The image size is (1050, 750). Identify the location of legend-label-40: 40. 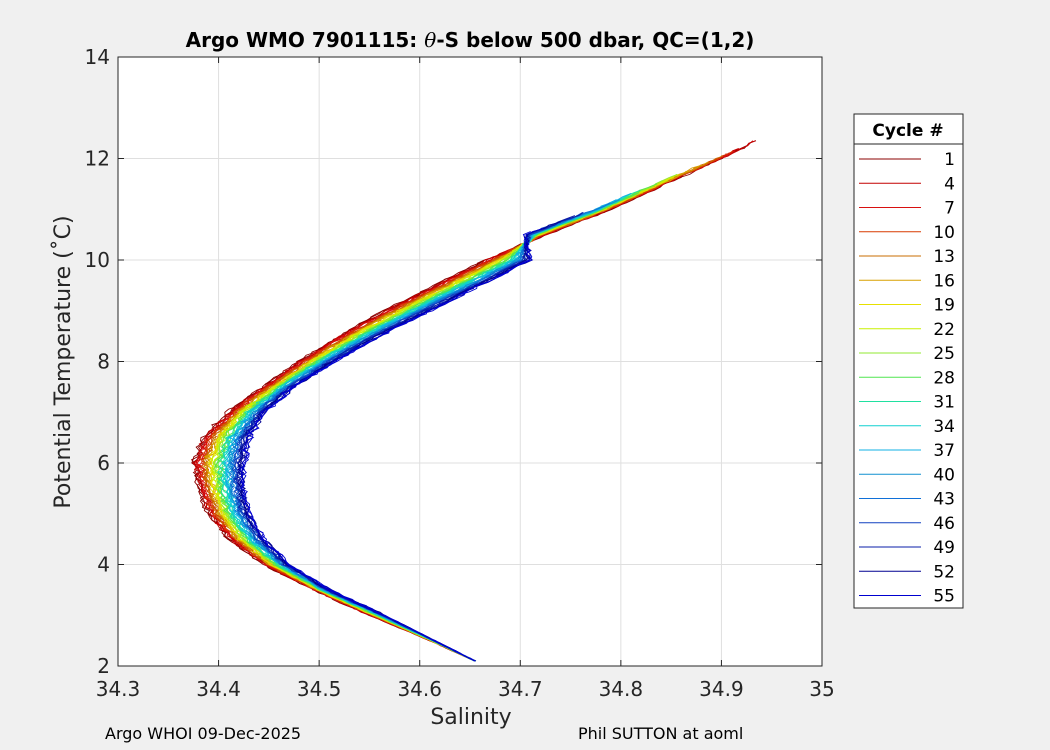
(944, 475).